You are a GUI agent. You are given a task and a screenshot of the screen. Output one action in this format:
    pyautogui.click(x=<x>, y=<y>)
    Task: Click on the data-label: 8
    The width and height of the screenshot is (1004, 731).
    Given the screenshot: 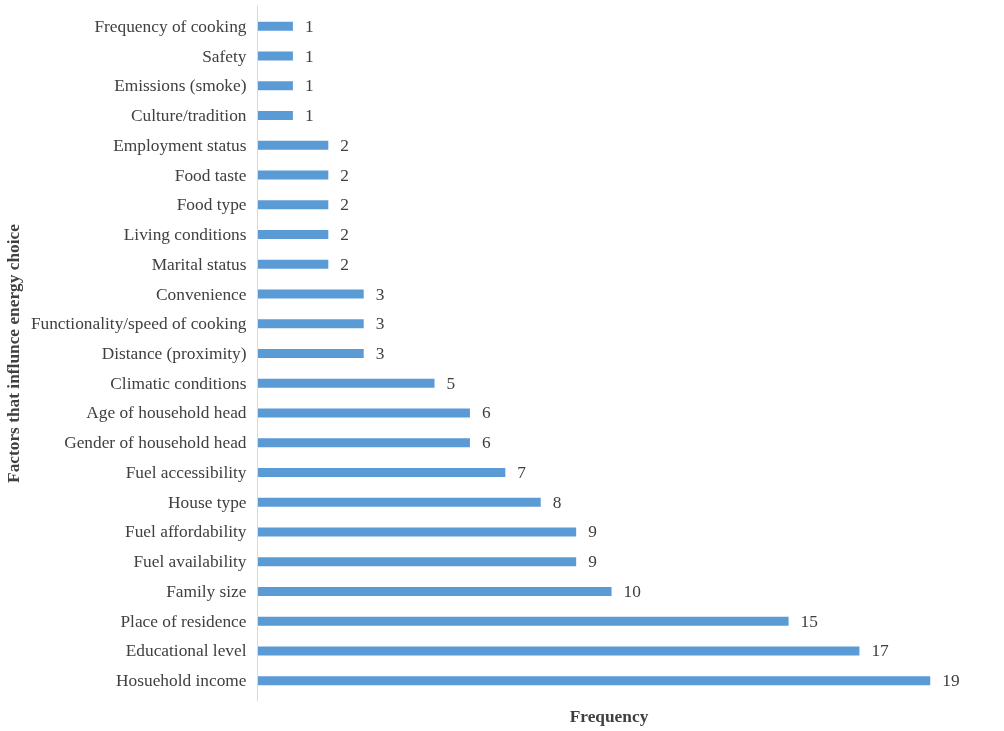 What is the action you would take?
    pyautogui.click(x=557, y=502)
    